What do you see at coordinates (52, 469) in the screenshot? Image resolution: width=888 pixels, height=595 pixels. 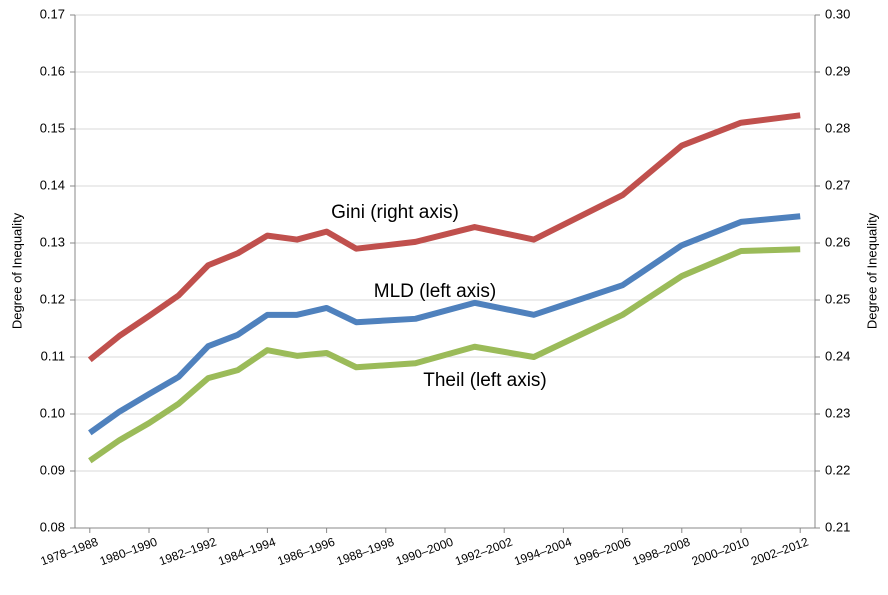 I see `y-tick-label: 0.09` at bounding box center [52, 469].